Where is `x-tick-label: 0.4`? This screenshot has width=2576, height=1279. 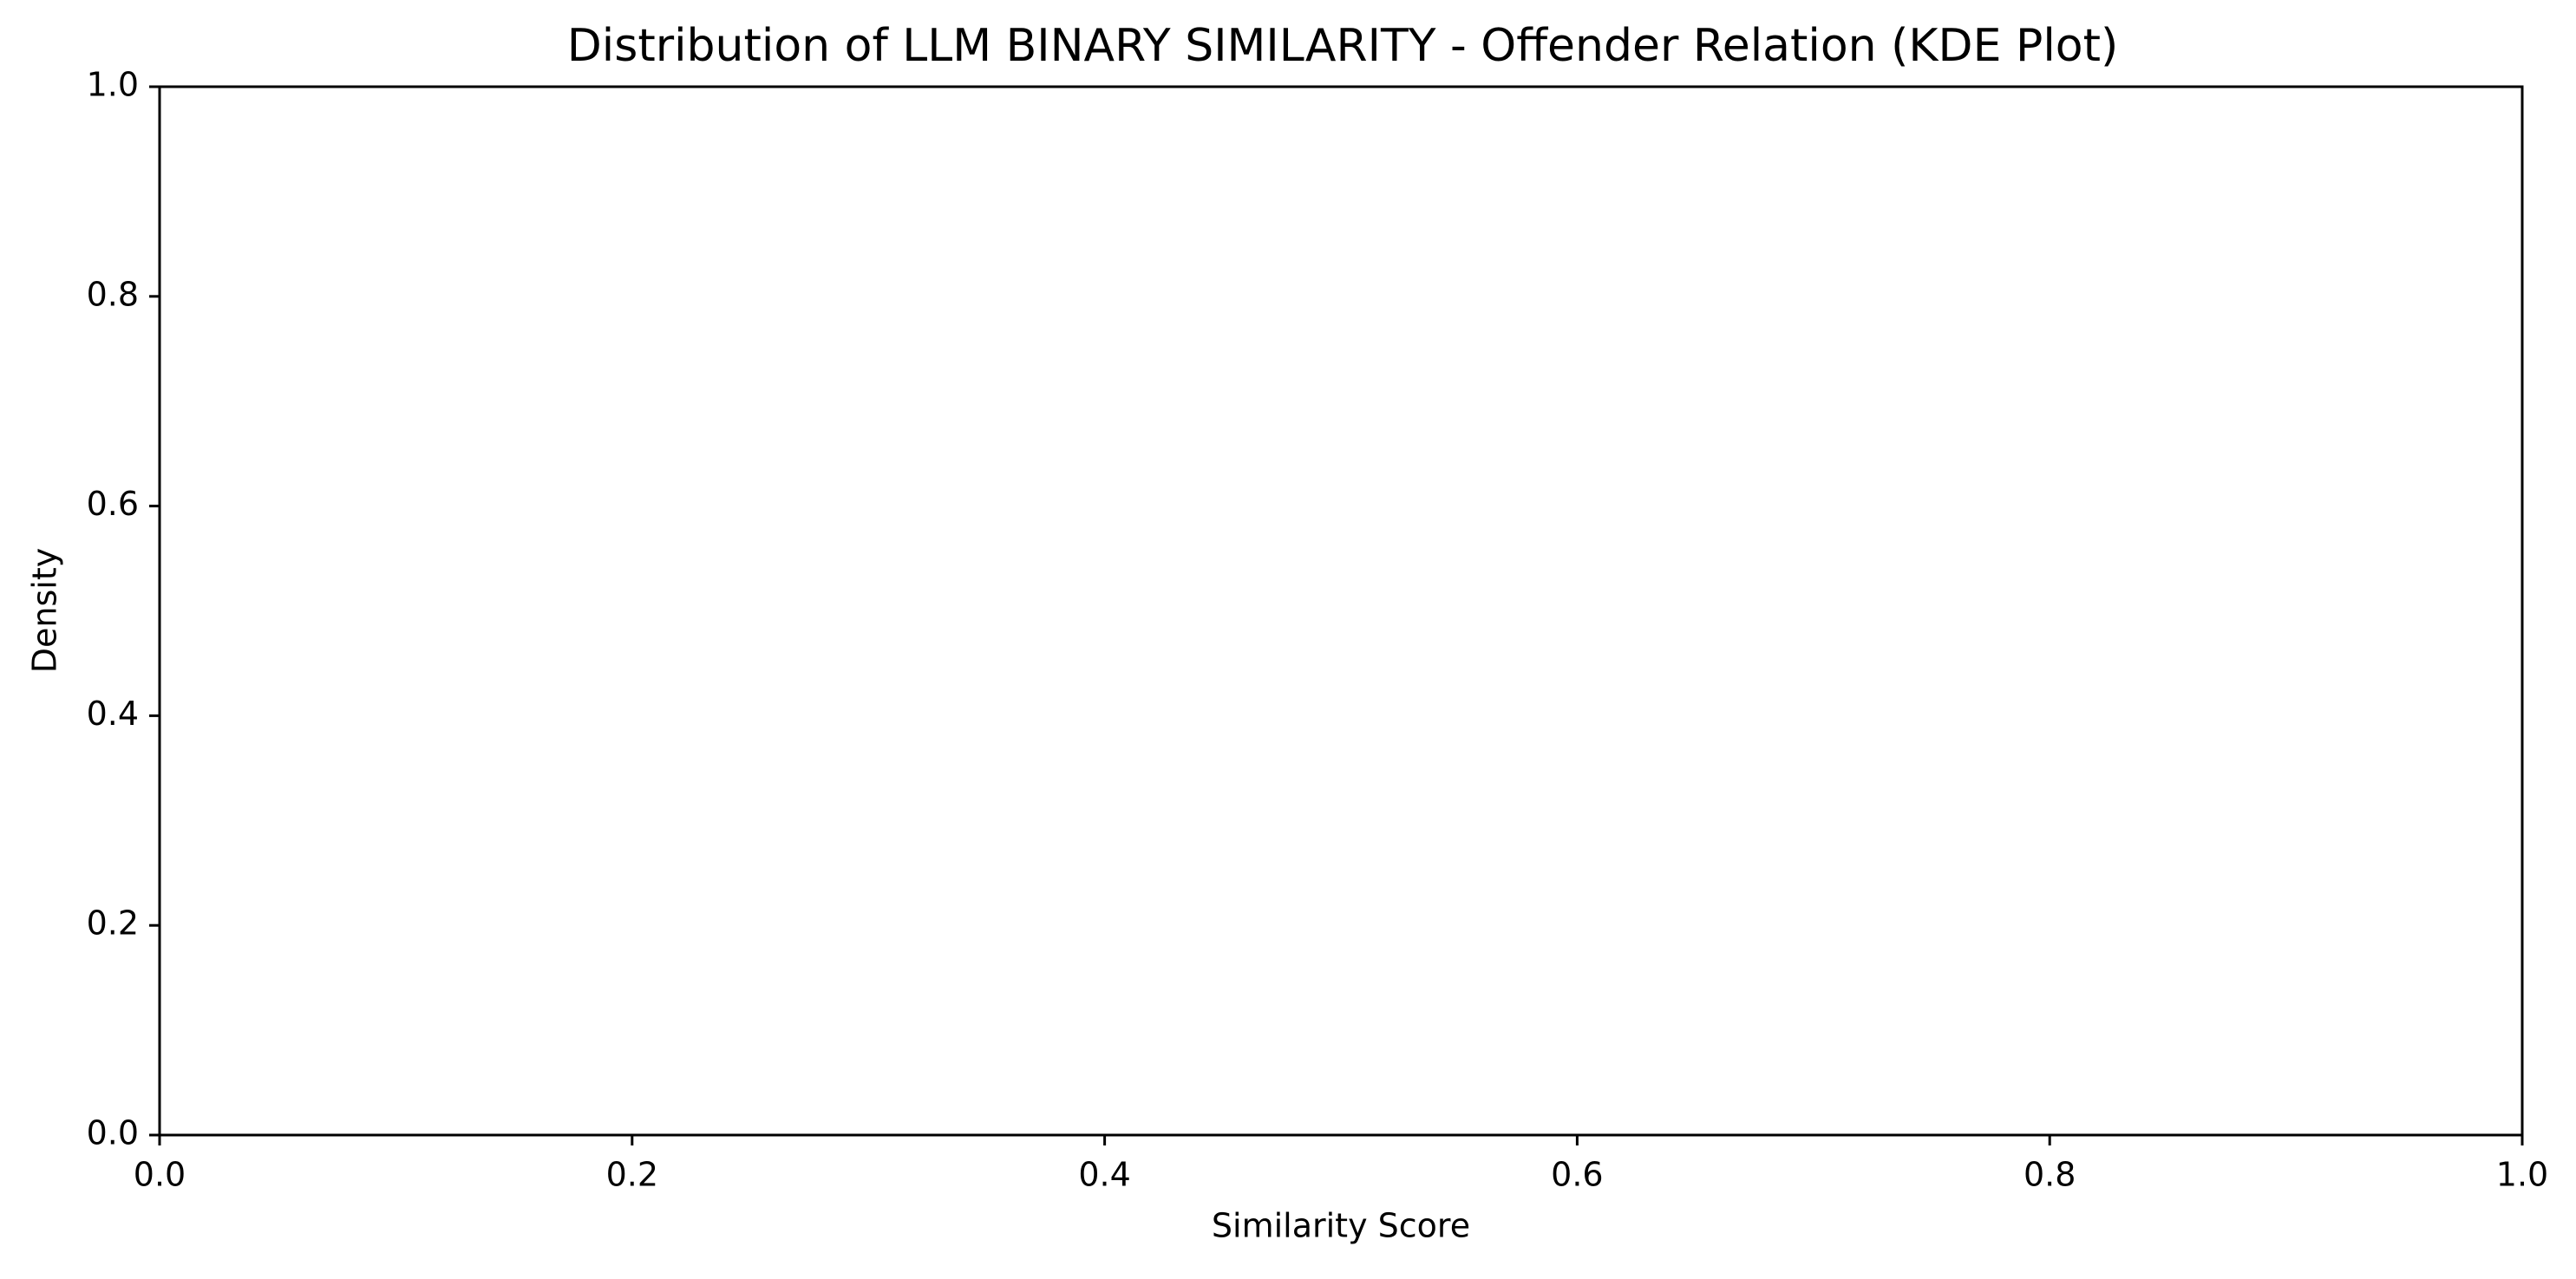
x-tick-label: 0.4 is located at coordinates (1104, 1175).